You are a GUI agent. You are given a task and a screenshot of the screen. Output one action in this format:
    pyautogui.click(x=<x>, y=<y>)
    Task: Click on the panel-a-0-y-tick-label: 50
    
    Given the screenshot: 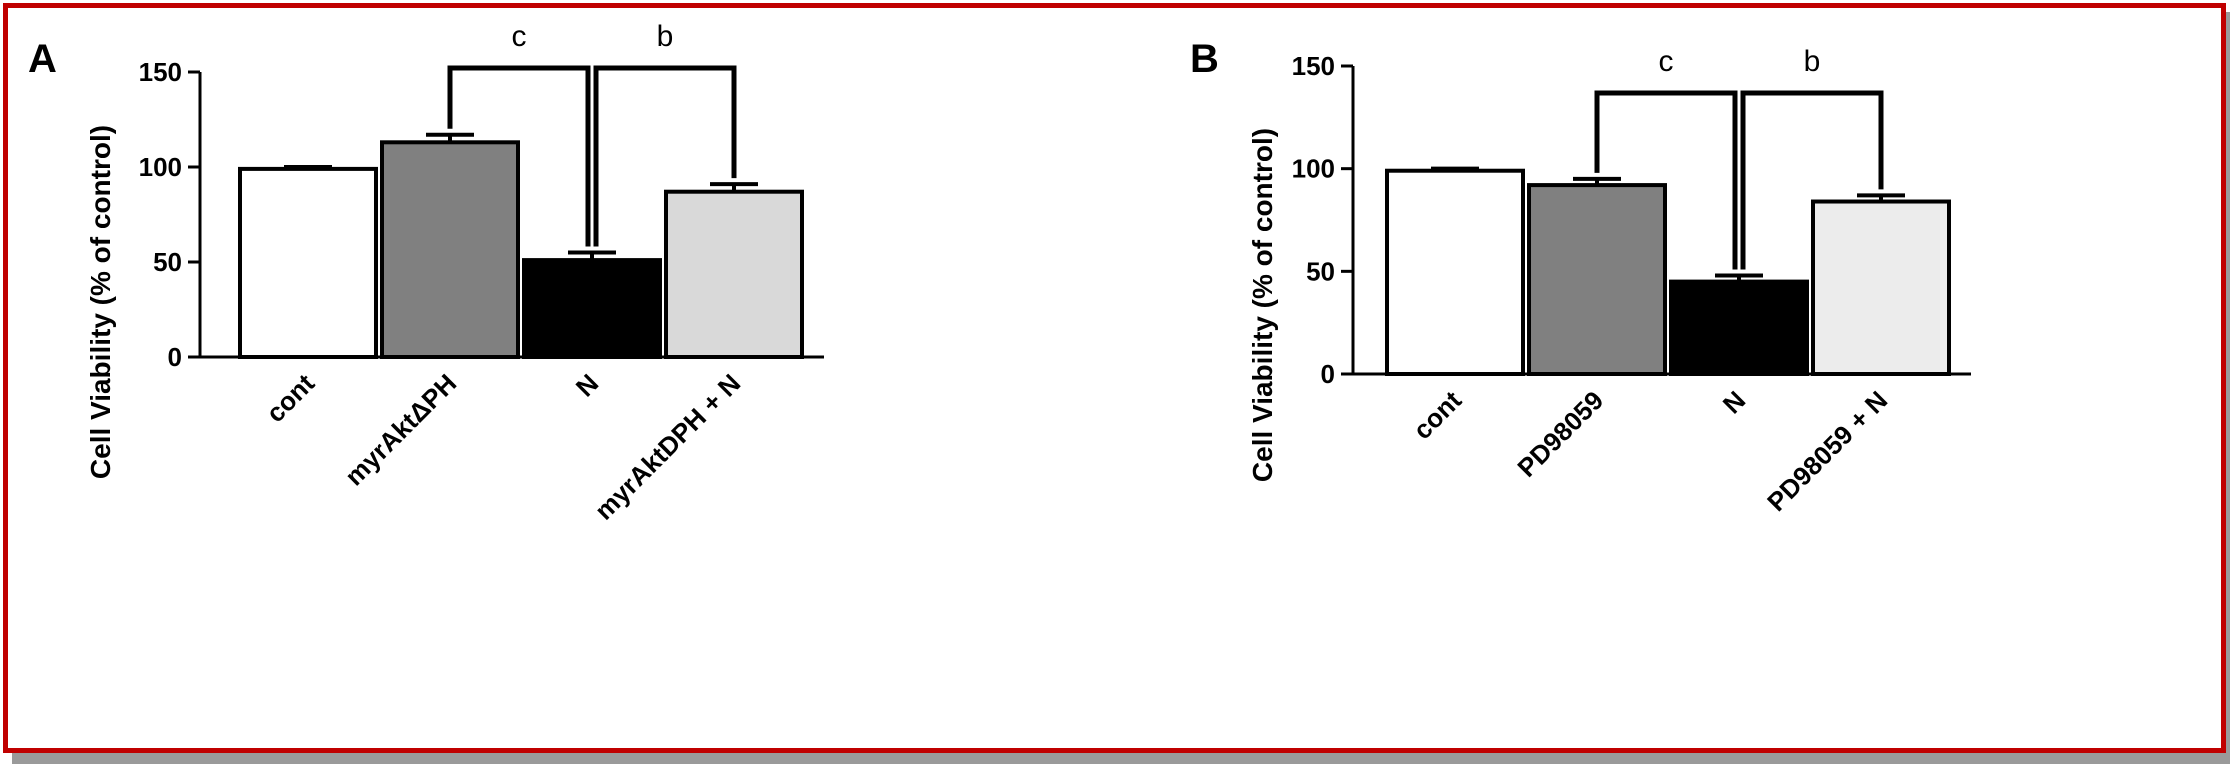 What is the action you would take?
    pyautogui.click(x=167, y=262)
    